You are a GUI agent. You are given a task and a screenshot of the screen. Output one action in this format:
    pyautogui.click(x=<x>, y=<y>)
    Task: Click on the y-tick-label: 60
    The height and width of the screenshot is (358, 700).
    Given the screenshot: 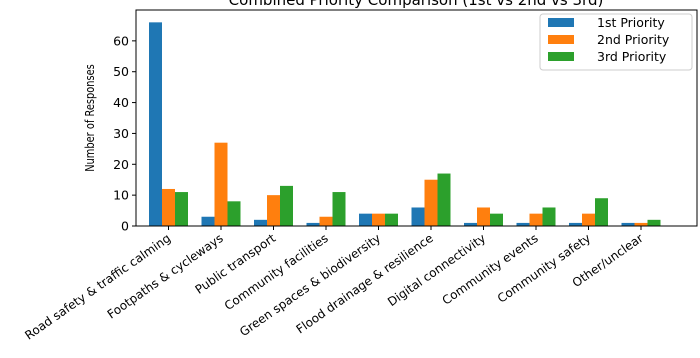 What is the action you would take?
    pyautogui.click(x=121, y=40)
    